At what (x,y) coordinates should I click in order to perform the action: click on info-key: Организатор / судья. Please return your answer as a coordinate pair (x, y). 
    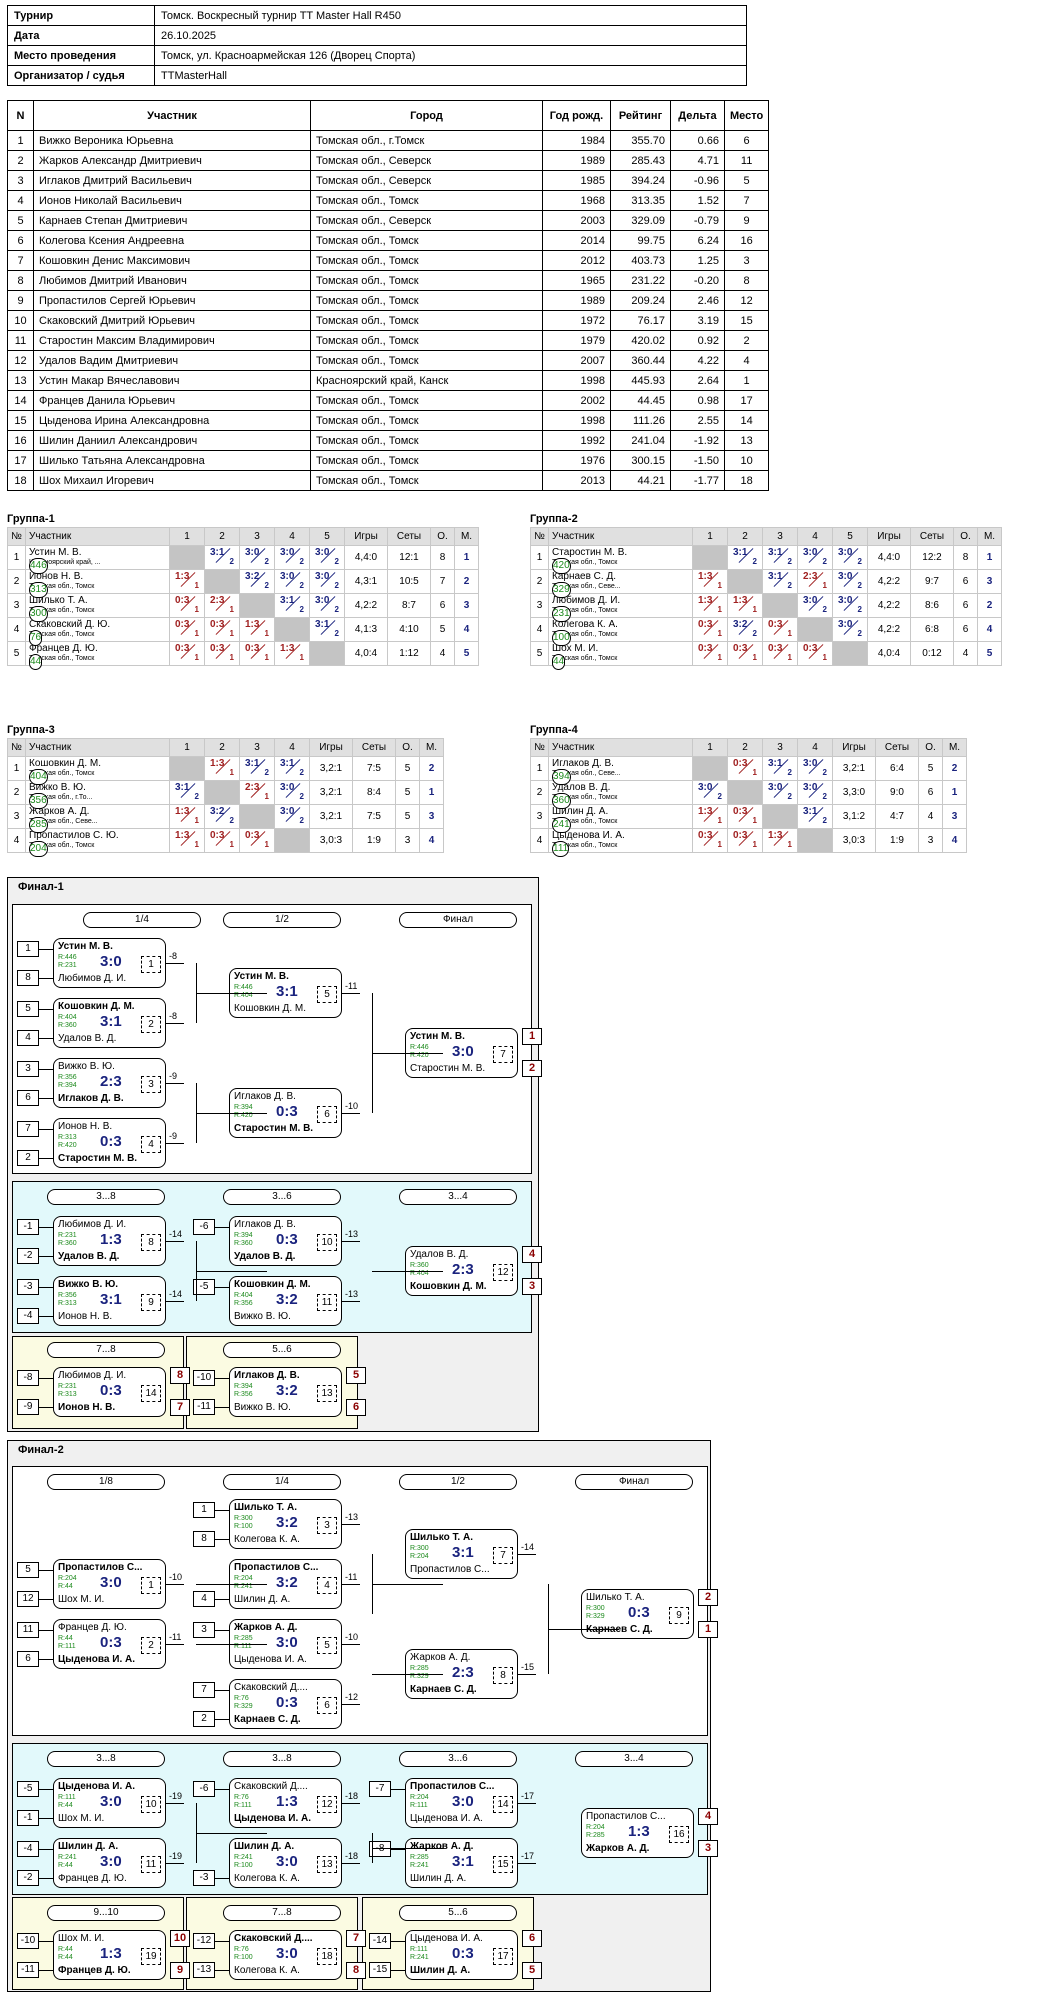
    Looking at the image, I should click on (81, 75).